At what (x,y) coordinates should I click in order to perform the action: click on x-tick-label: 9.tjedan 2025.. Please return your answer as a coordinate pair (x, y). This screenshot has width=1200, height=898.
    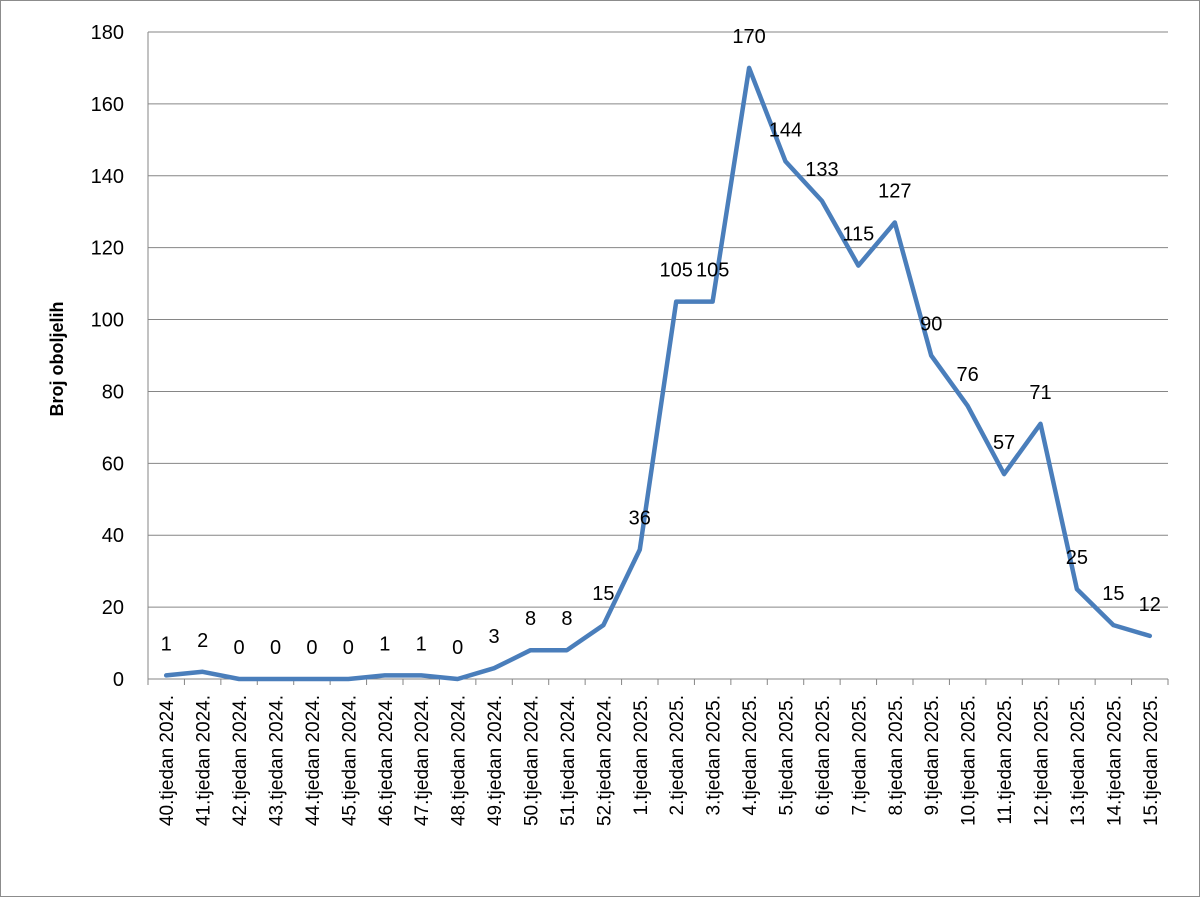
    Looking at the image, I should click on (932, 755).